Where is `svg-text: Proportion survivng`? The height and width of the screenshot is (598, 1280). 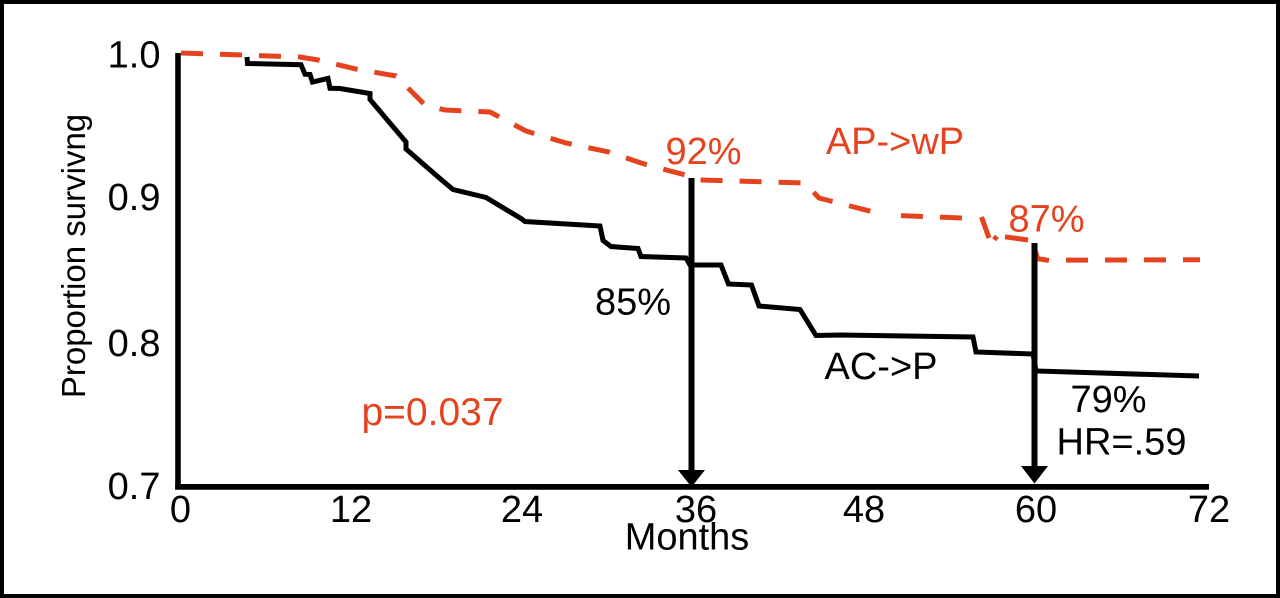
svg-text: Proportion survivng is located at coordinates (73, 256).